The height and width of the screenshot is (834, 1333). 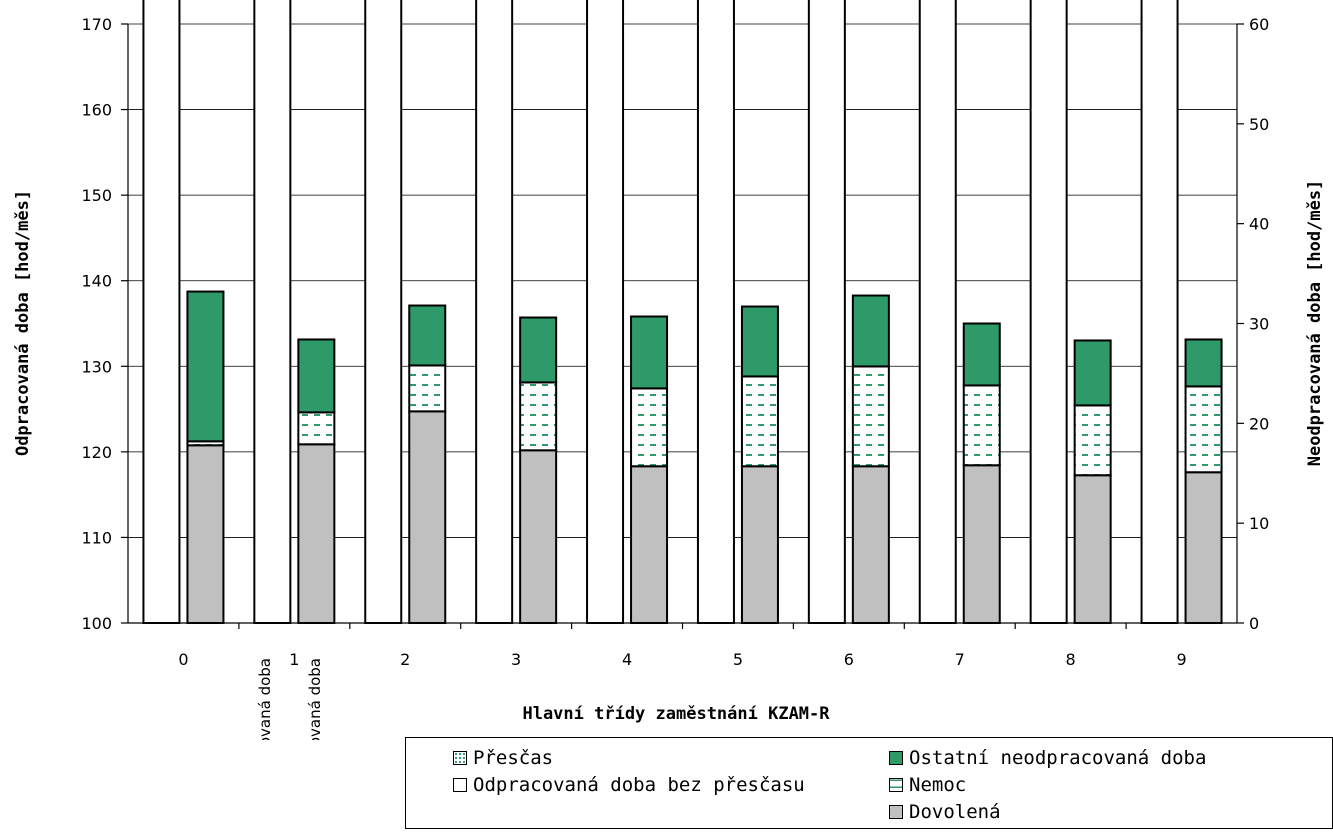 What do you see at coordinates (896, 812) in the screenshot?
I see `dovolena-swatch` at bounding box center [896, 812].